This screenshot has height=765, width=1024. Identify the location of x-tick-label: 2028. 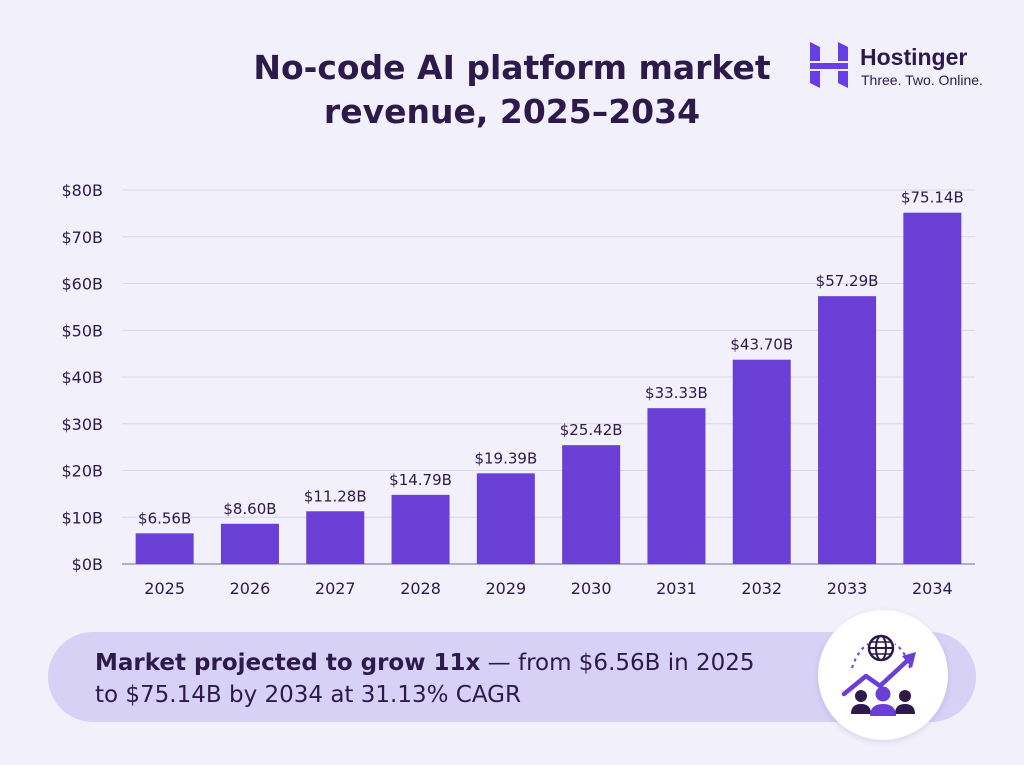
(420, 588).